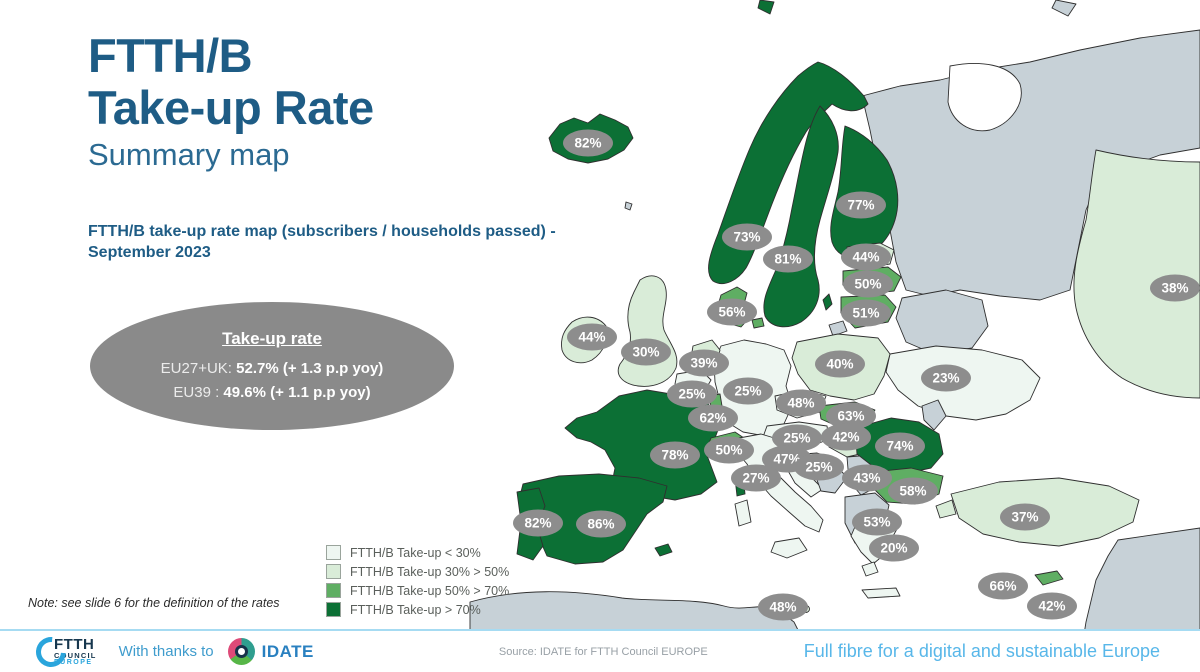 The image size is (1200, 672). I want to click on country-label-israel: 42%, so click(1052, 606).